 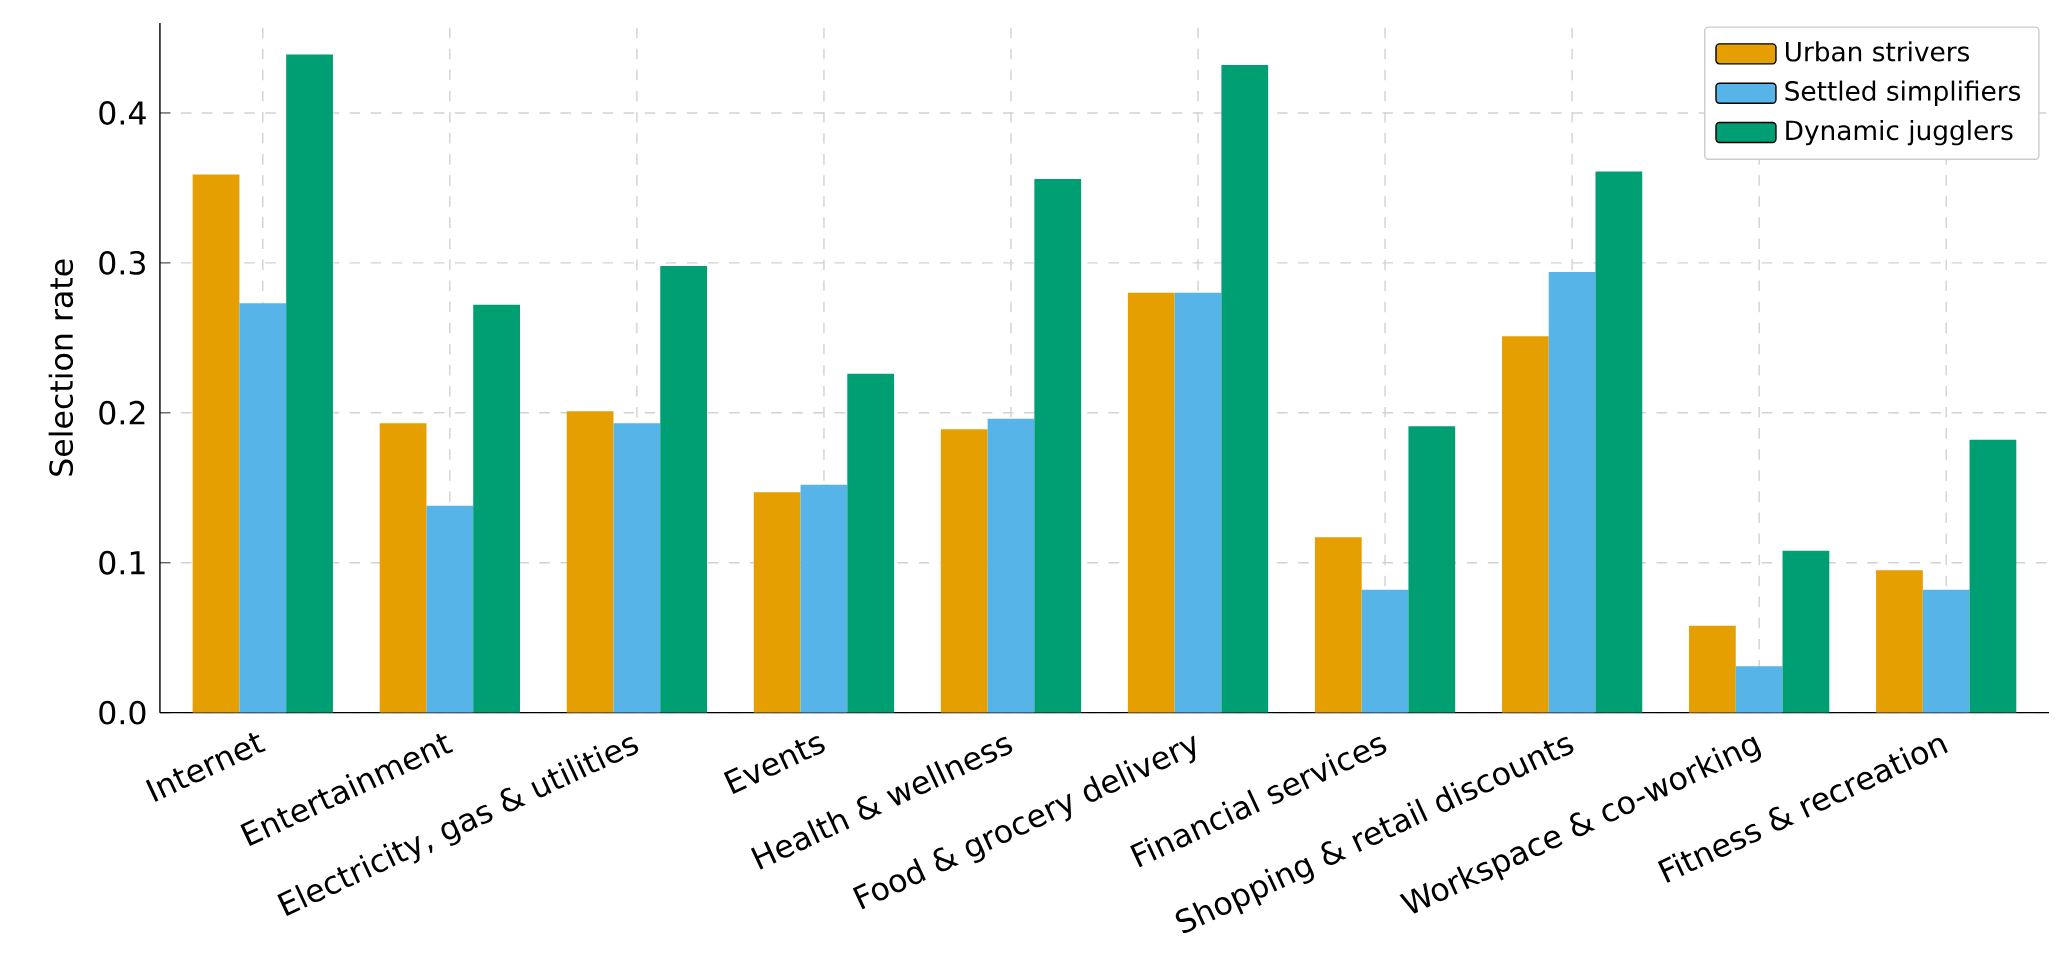 I want to click on y-tick-label: 0.3, so click(x=122, y=262).